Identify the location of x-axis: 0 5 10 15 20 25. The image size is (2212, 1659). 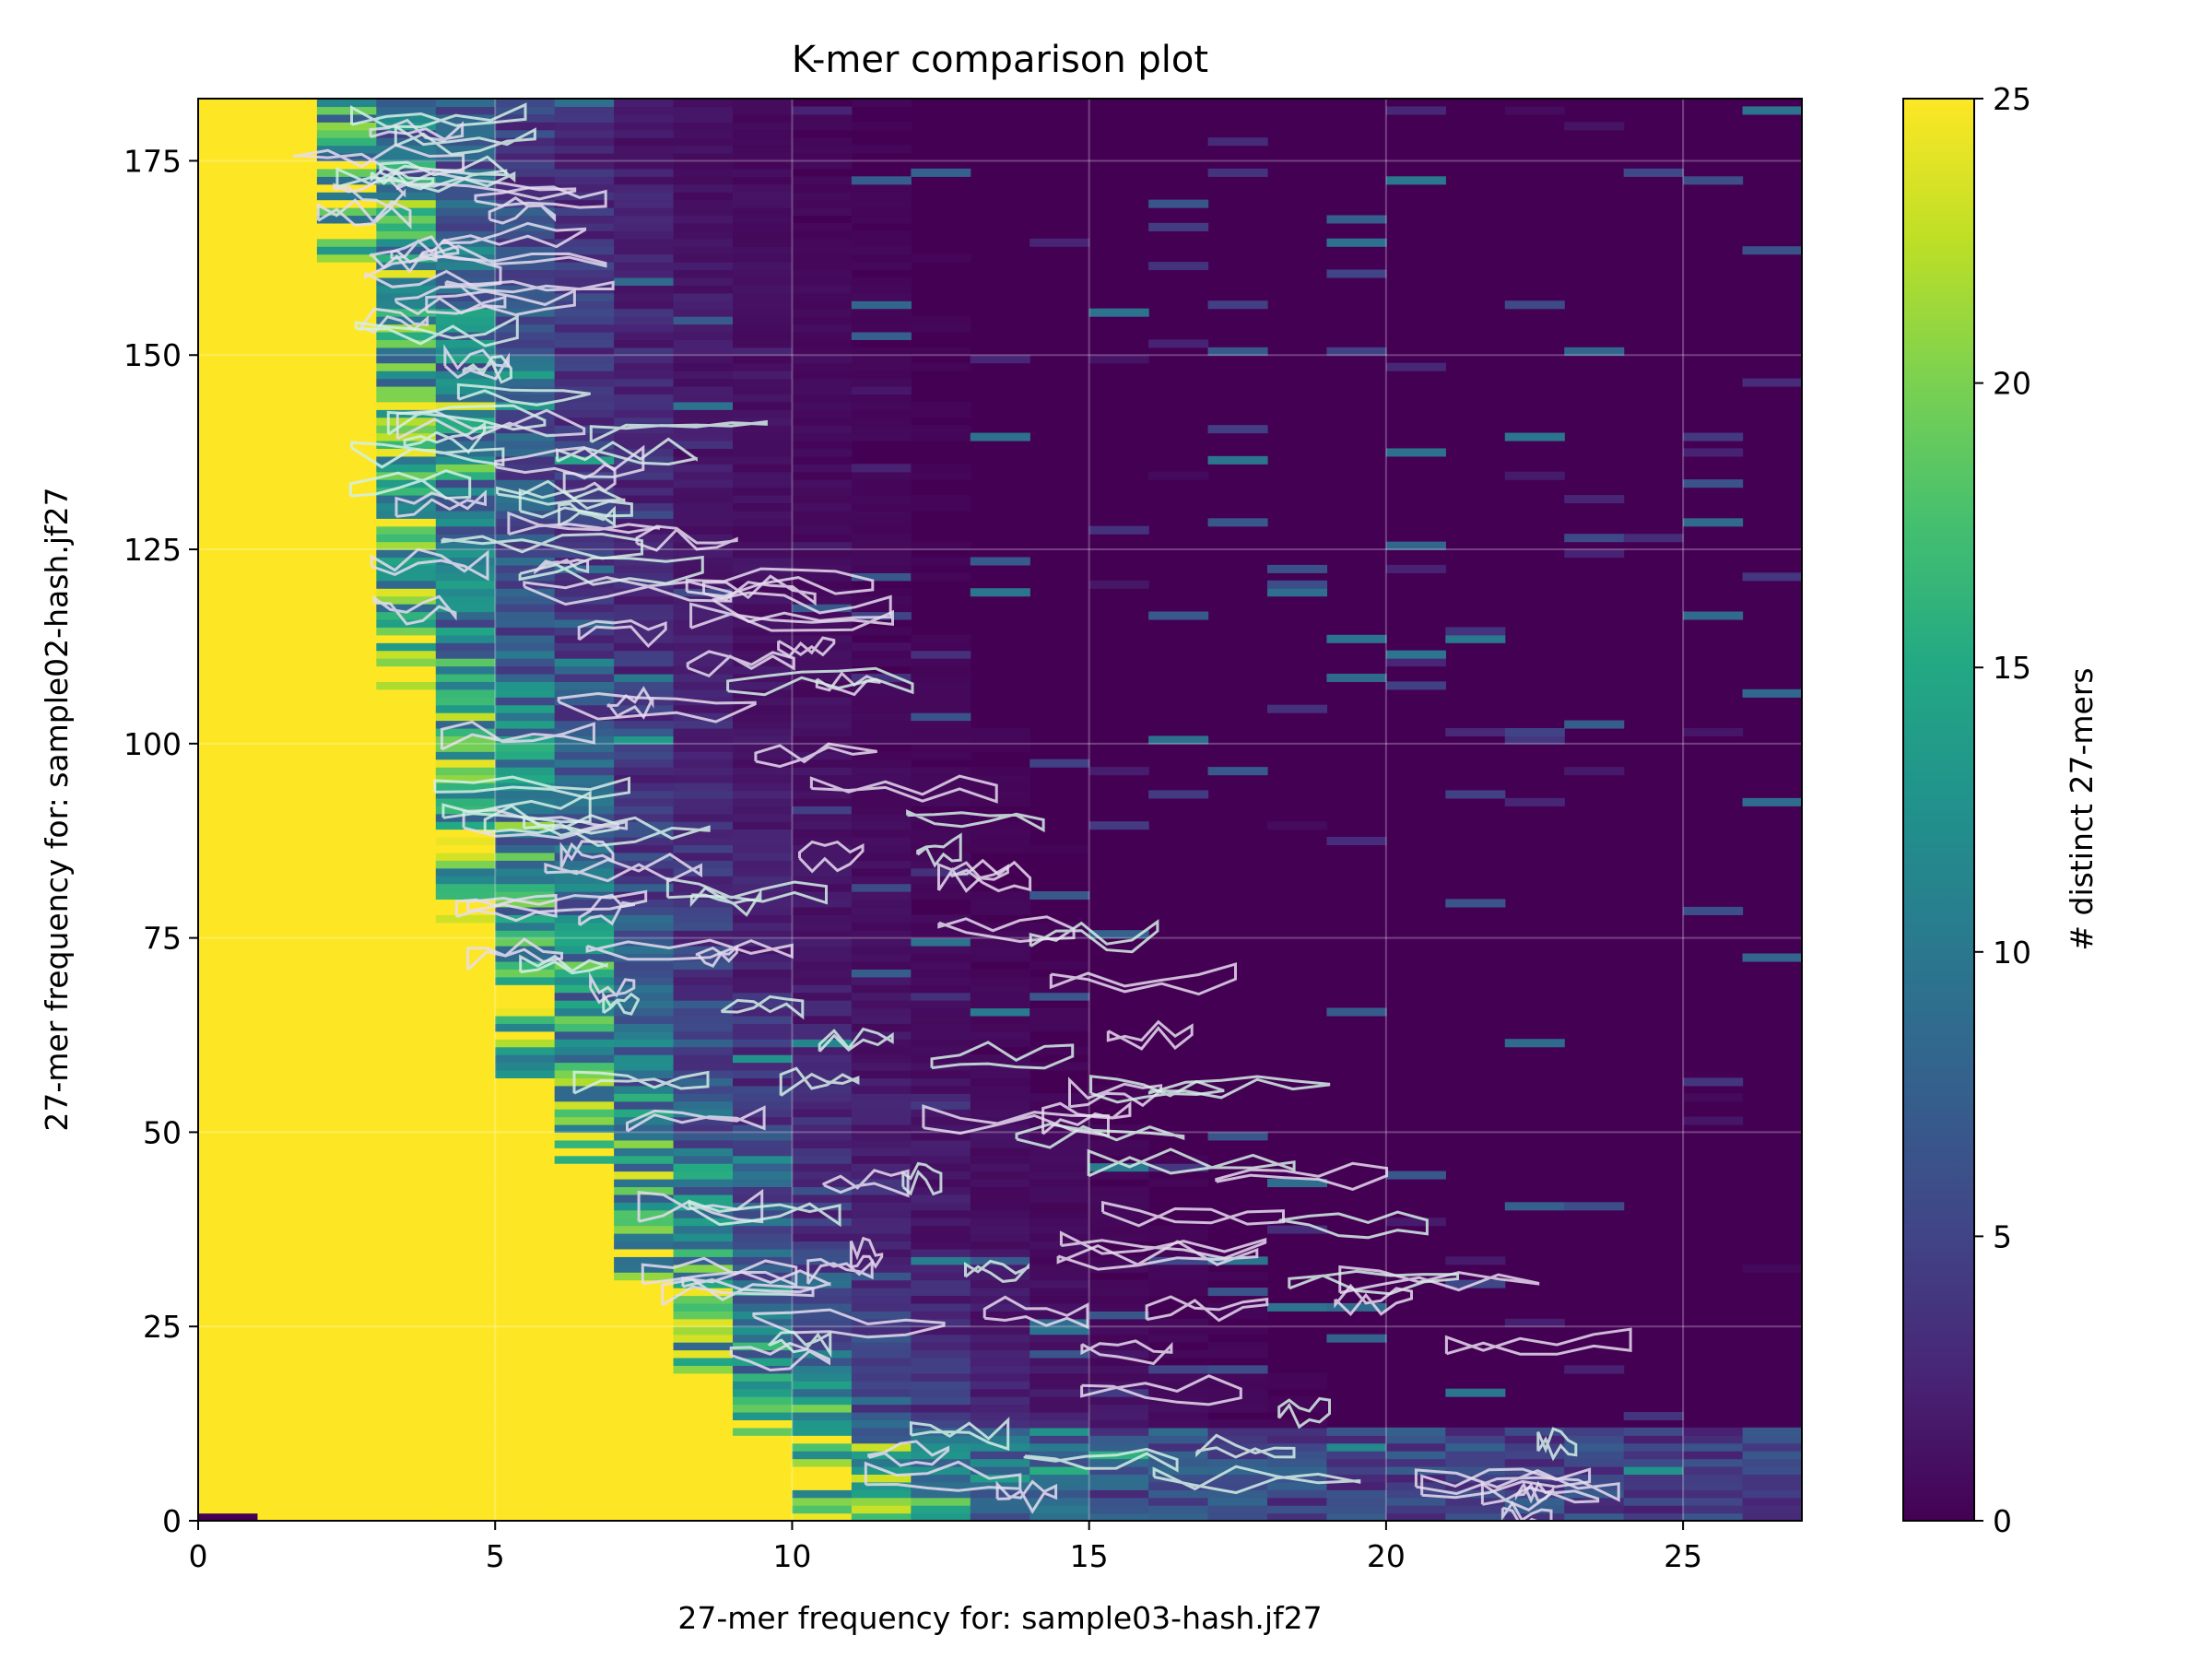
(945, 1547).